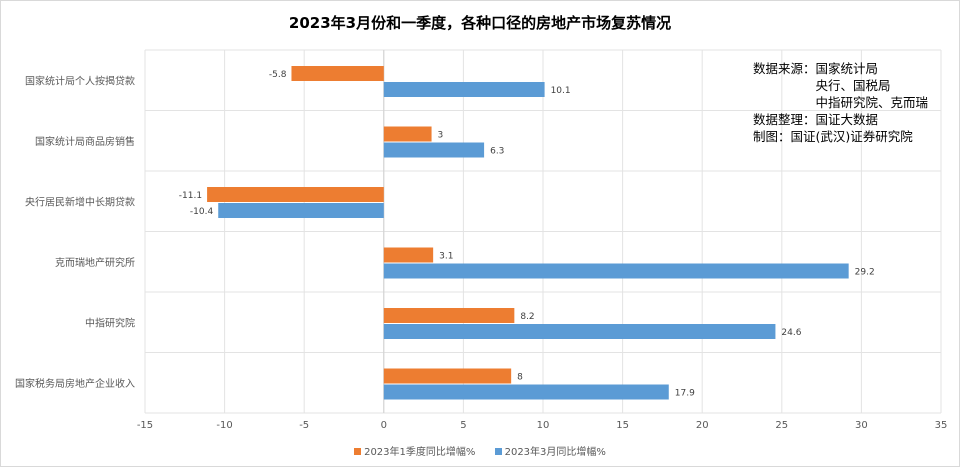  I want to click on note-line: 制图：国证(武汉)证券研究院, so click(833, 136).